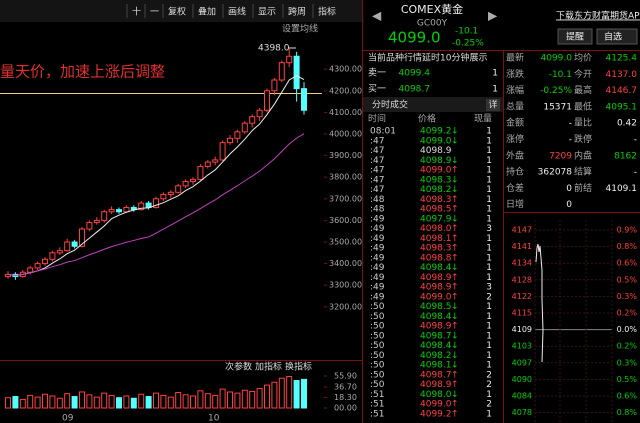 This screenshot has width=640, height=423. Describe the element at coordinates (515, 74) in the screenshot. I see `stat-label: 涨跌` at that location.